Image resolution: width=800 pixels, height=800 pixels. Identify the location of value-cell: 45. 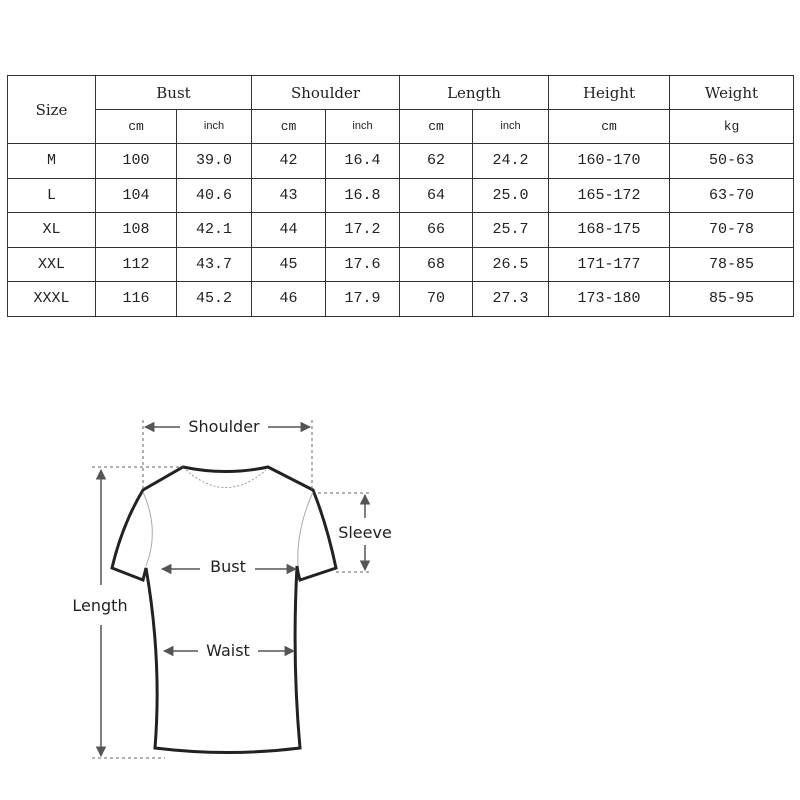
(288, 264).